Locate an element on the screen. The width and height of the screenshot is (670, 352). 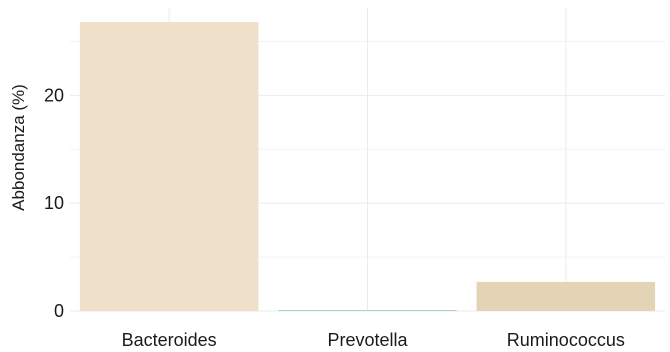
y-axis-title: Abbondanza (%) is located at coordinates (18, 147).